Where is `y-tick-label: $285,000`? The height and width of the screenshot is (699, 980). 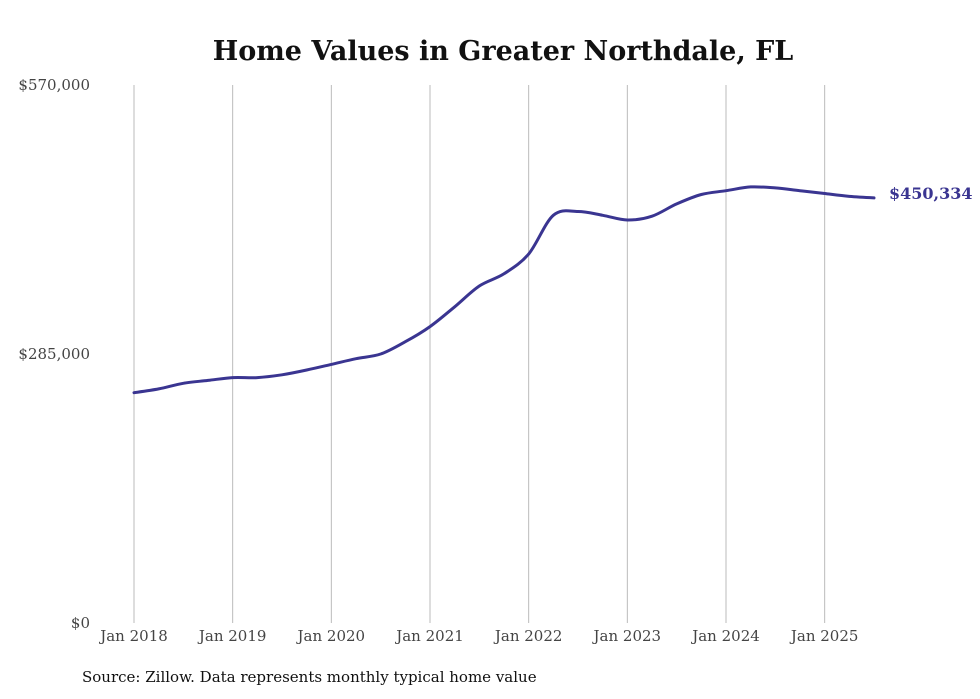 y-tick-label: $285,000 is located at coordinates (54, 354).